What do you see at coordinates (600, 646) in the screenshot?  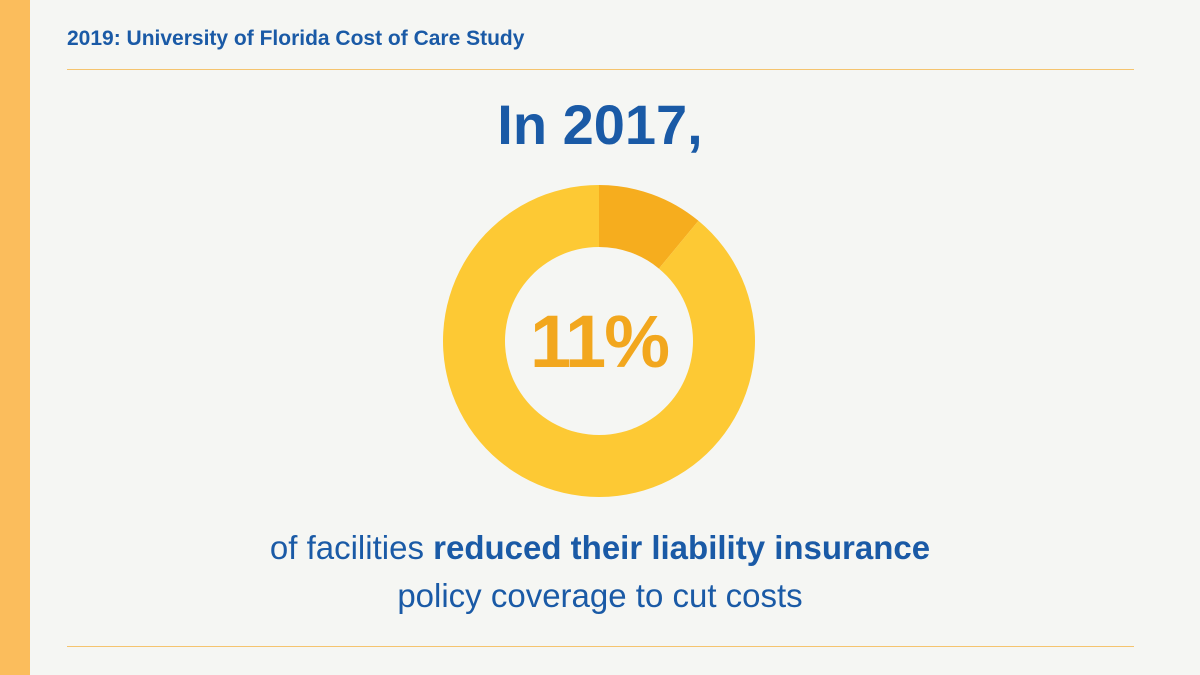 I see `bottom-divider` at bounding box center [600, 646].